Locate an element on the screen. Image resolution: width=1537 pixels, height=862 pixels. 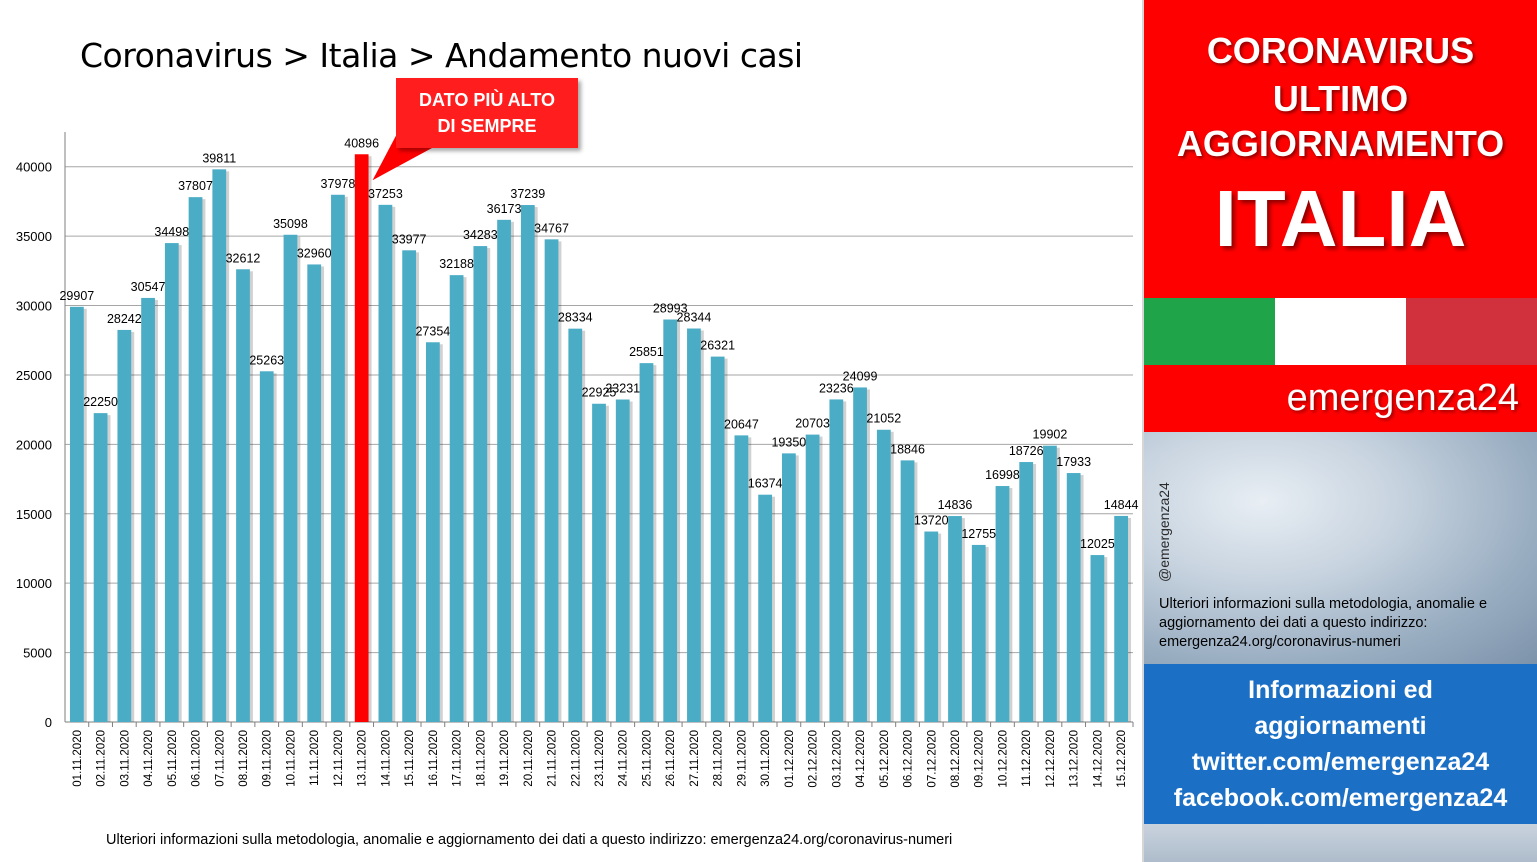
x-tick-label: 23.11.2020 is located at coordinates (600, 758).